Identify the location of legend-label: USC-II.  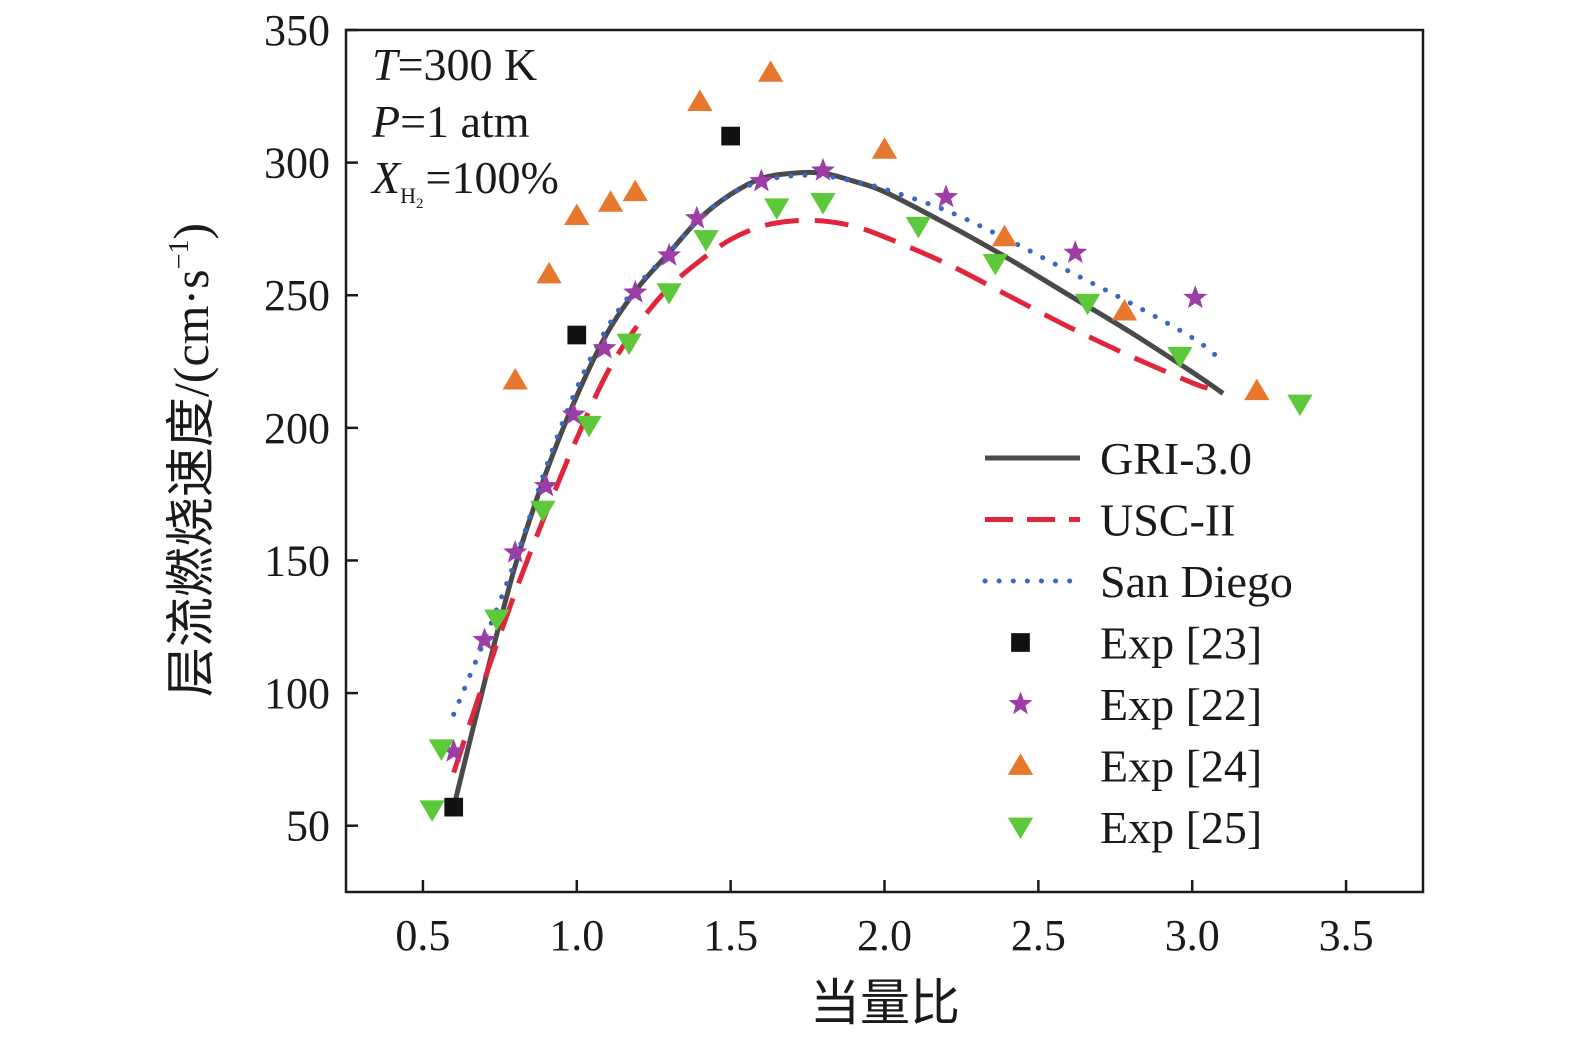
(1167, 520).